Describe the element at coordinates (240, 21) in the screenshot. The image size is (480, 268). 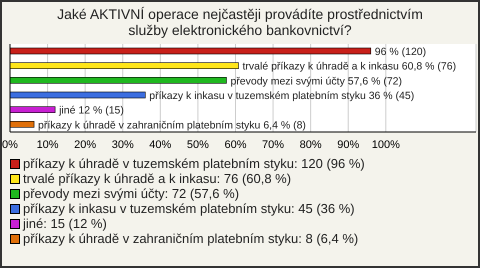
I see `chart-title: Jaké AKTIVNÍ operace nejčastěji provádíte prostřednictvím služby elektronického bankovnictví?` at that location.